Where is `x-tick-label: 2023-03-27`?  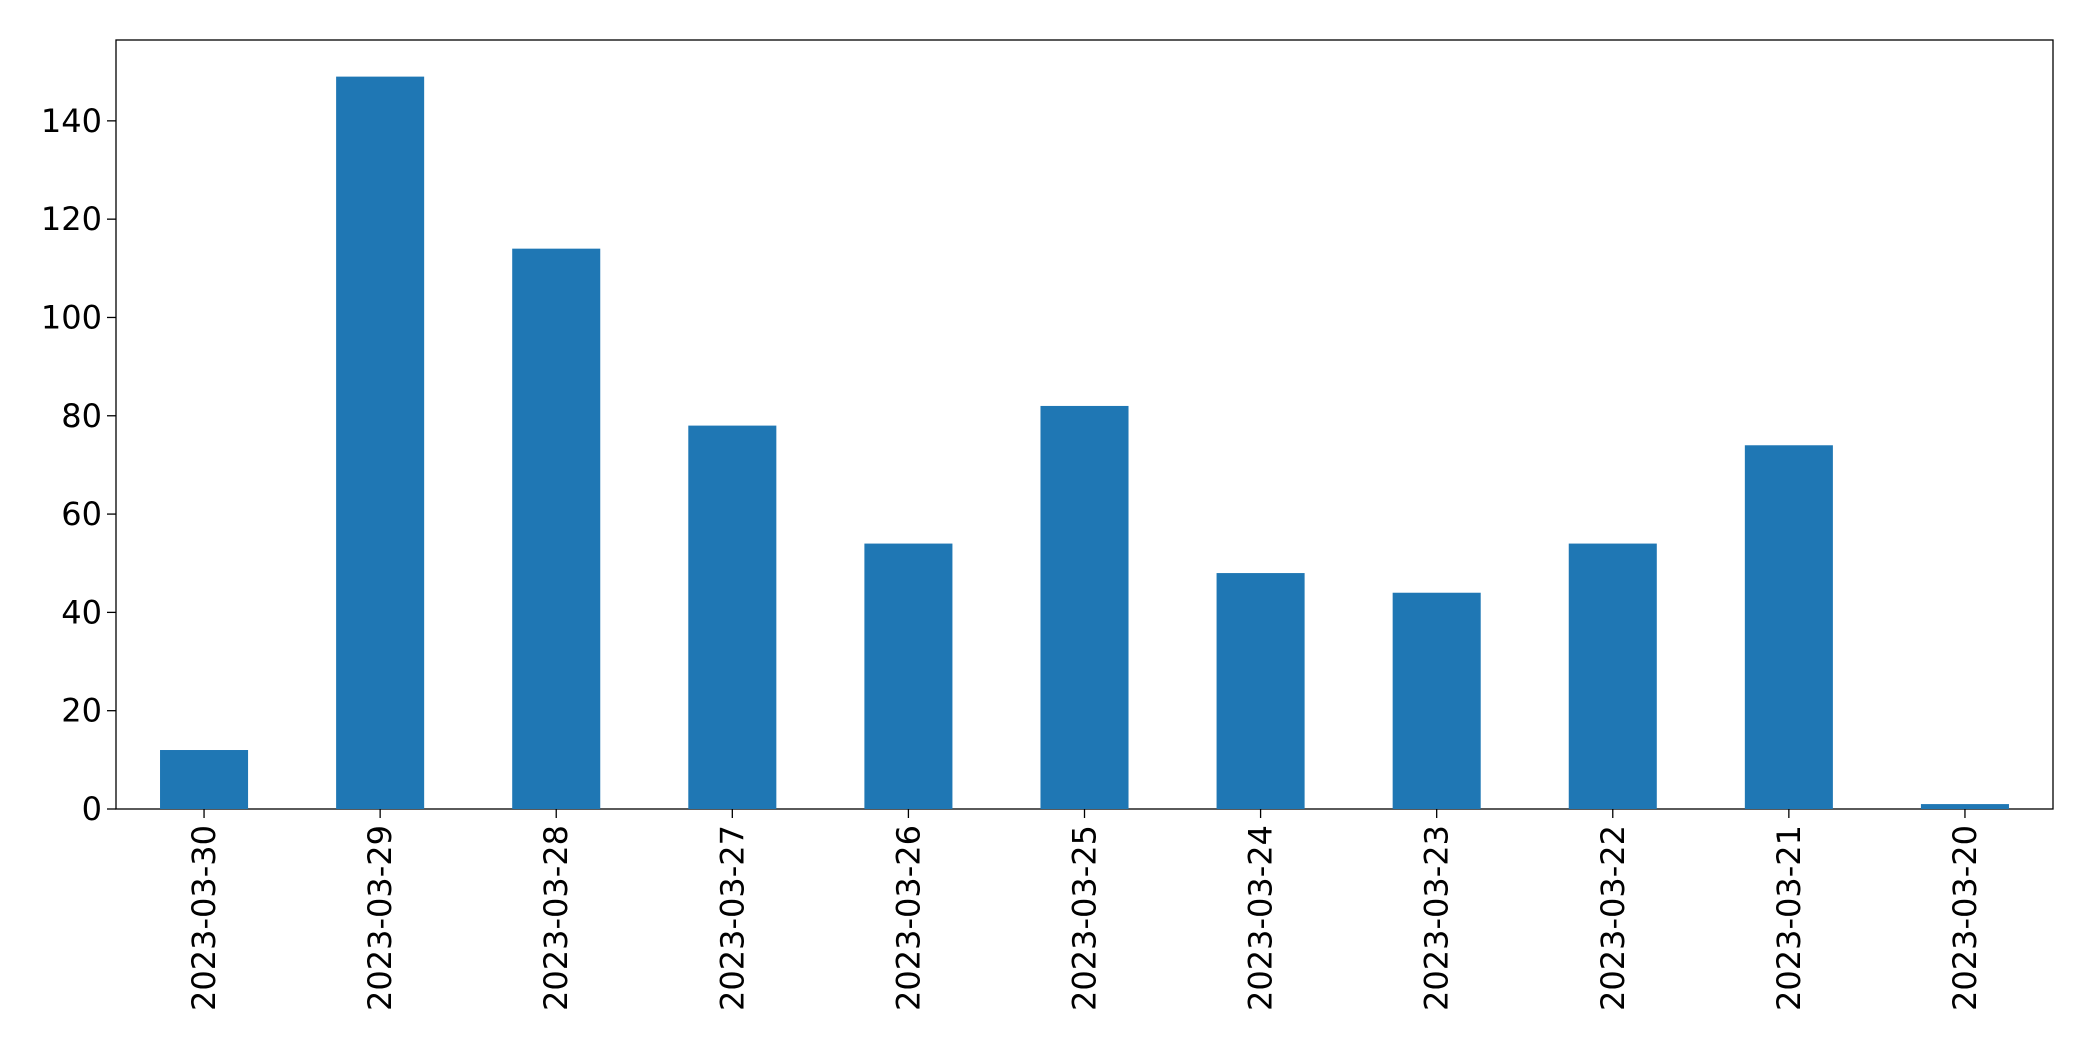
x-tick-label: 2023-03-27 is located at coordinates (732, 918).